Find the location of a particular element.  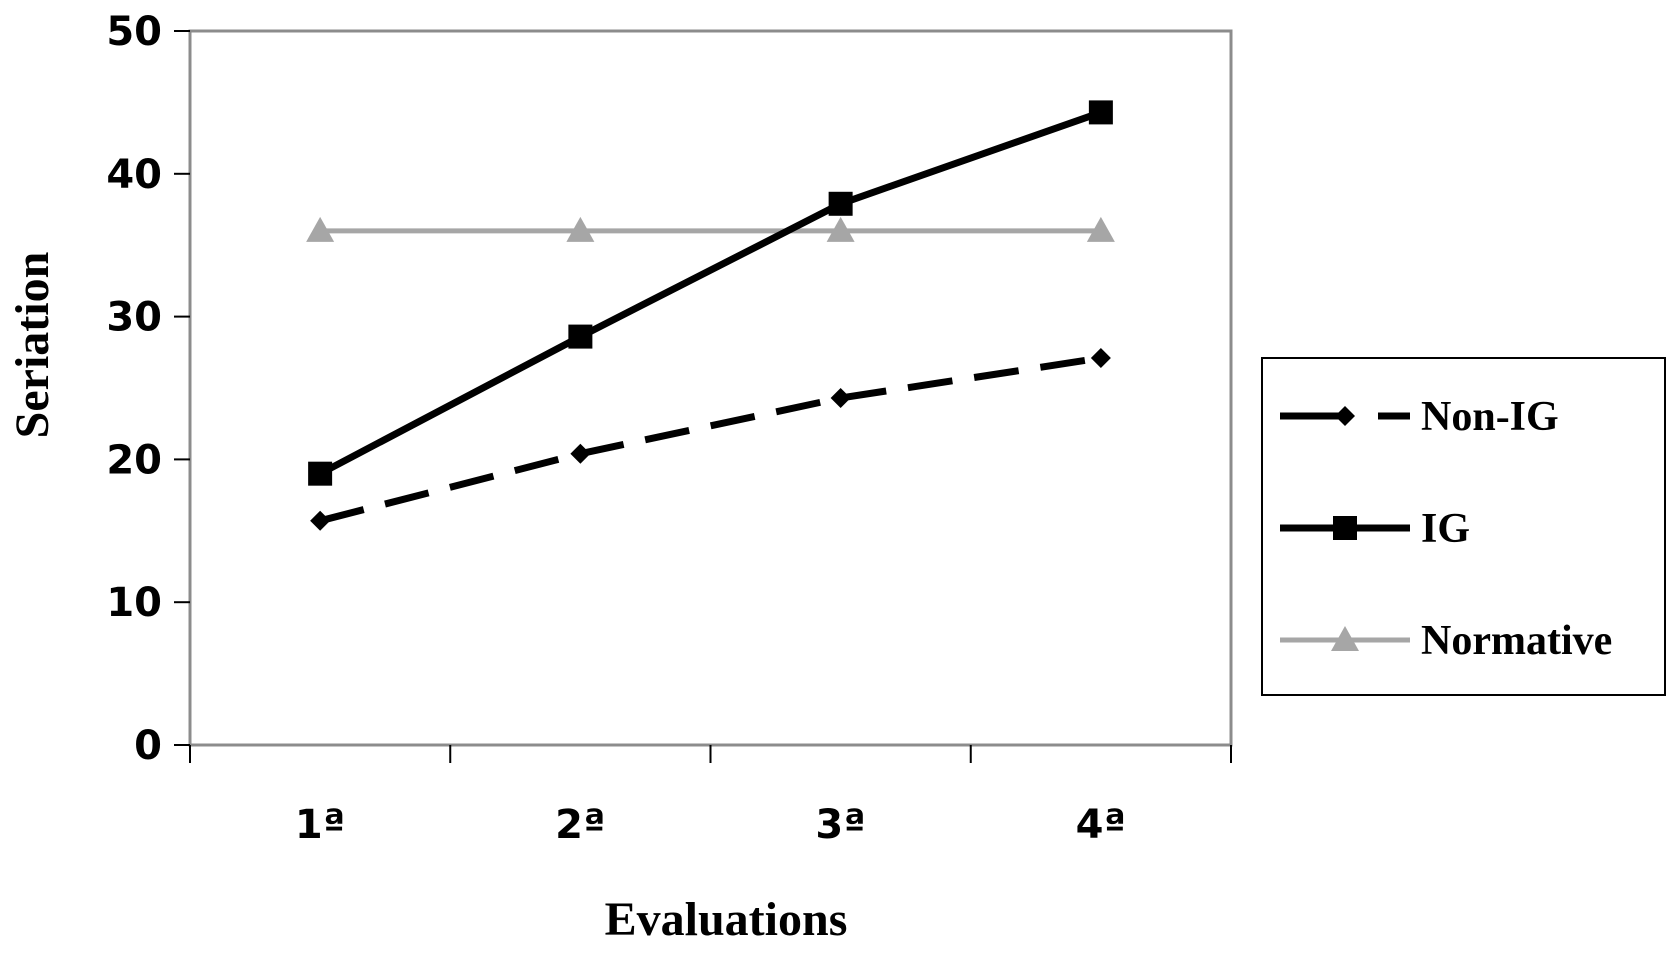

series-line is located at coordinates (710, 439).